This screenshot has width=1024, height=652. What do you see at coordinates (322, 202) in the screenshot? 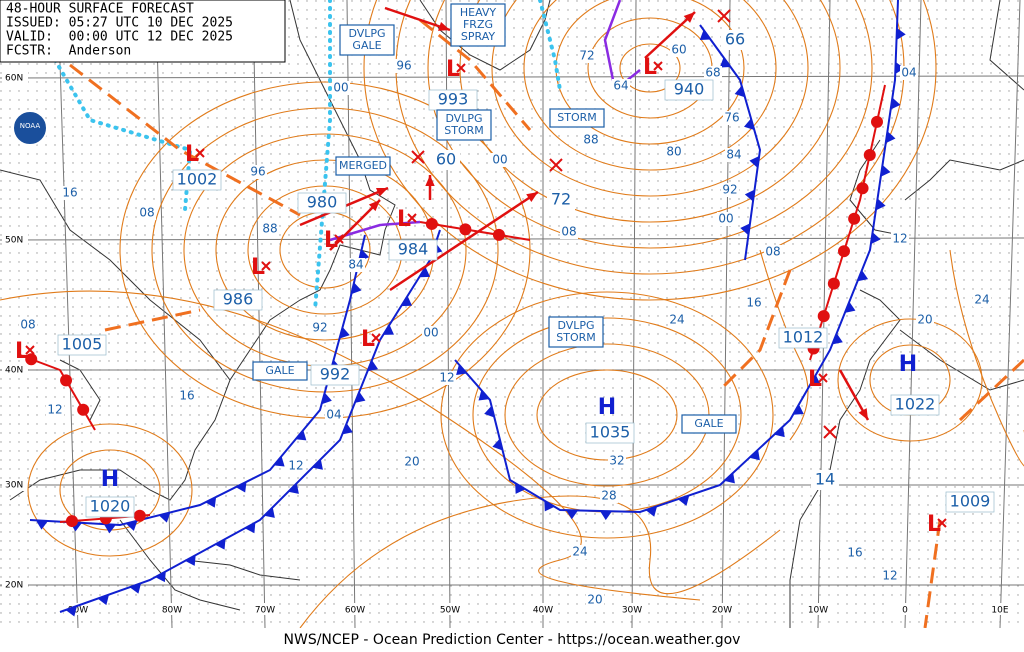
I see `central-pressure: 980` at bounding box center [322, 202].